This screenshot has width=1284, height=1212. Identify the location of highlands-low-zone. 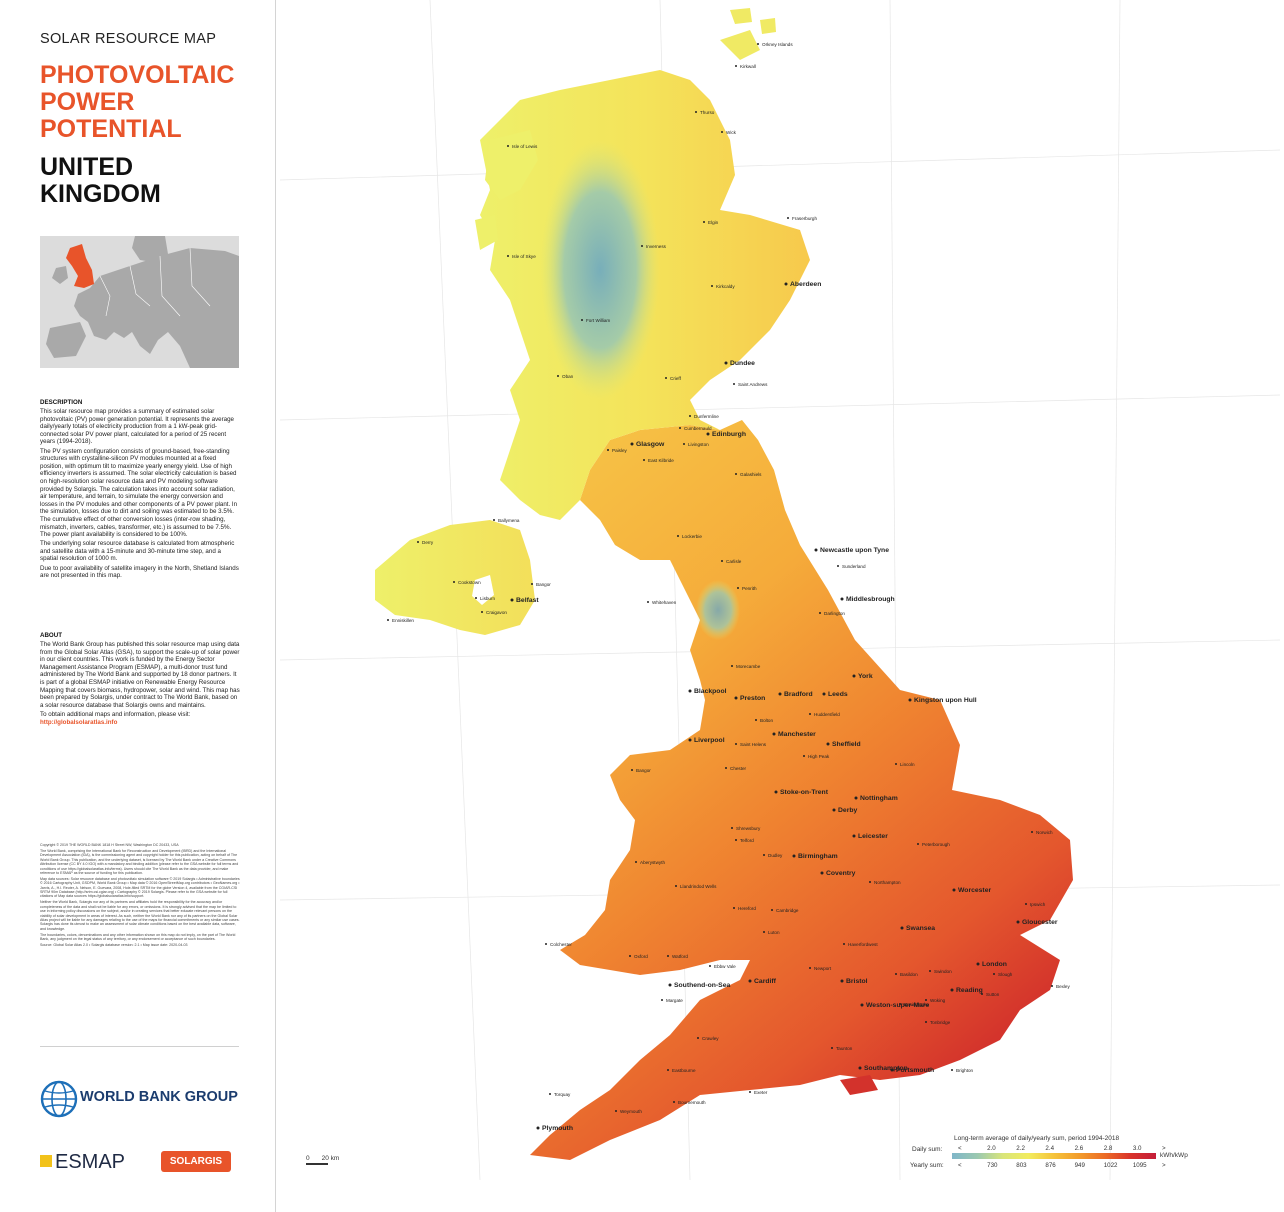
(600, 270).